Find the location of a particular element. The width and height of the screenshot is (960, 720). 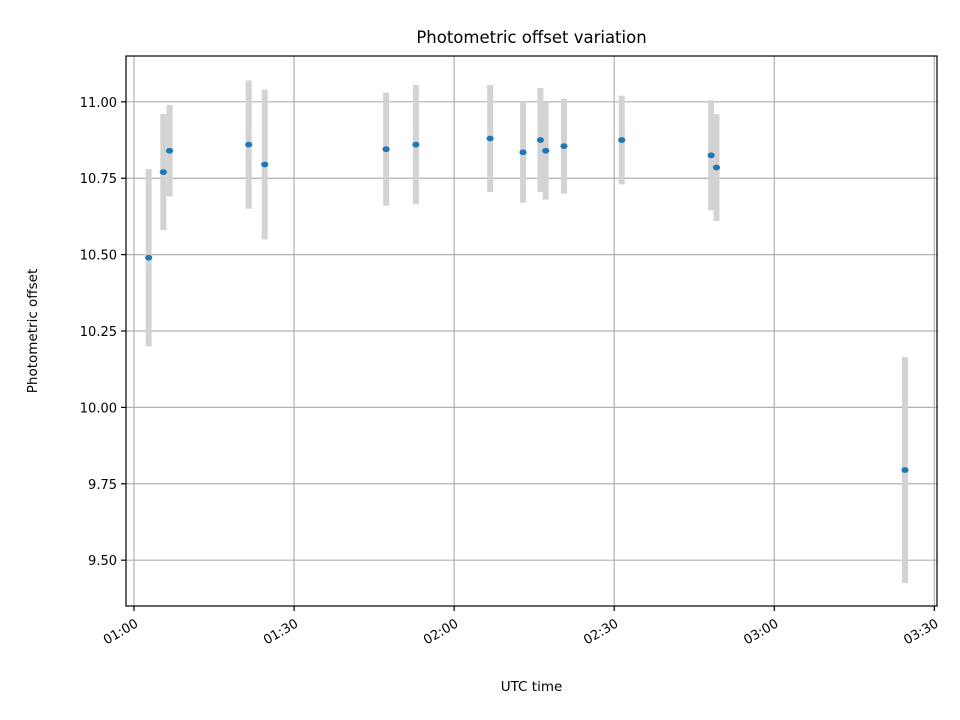

y-tick-label: 9.50 is located at coordinates (102, 561).